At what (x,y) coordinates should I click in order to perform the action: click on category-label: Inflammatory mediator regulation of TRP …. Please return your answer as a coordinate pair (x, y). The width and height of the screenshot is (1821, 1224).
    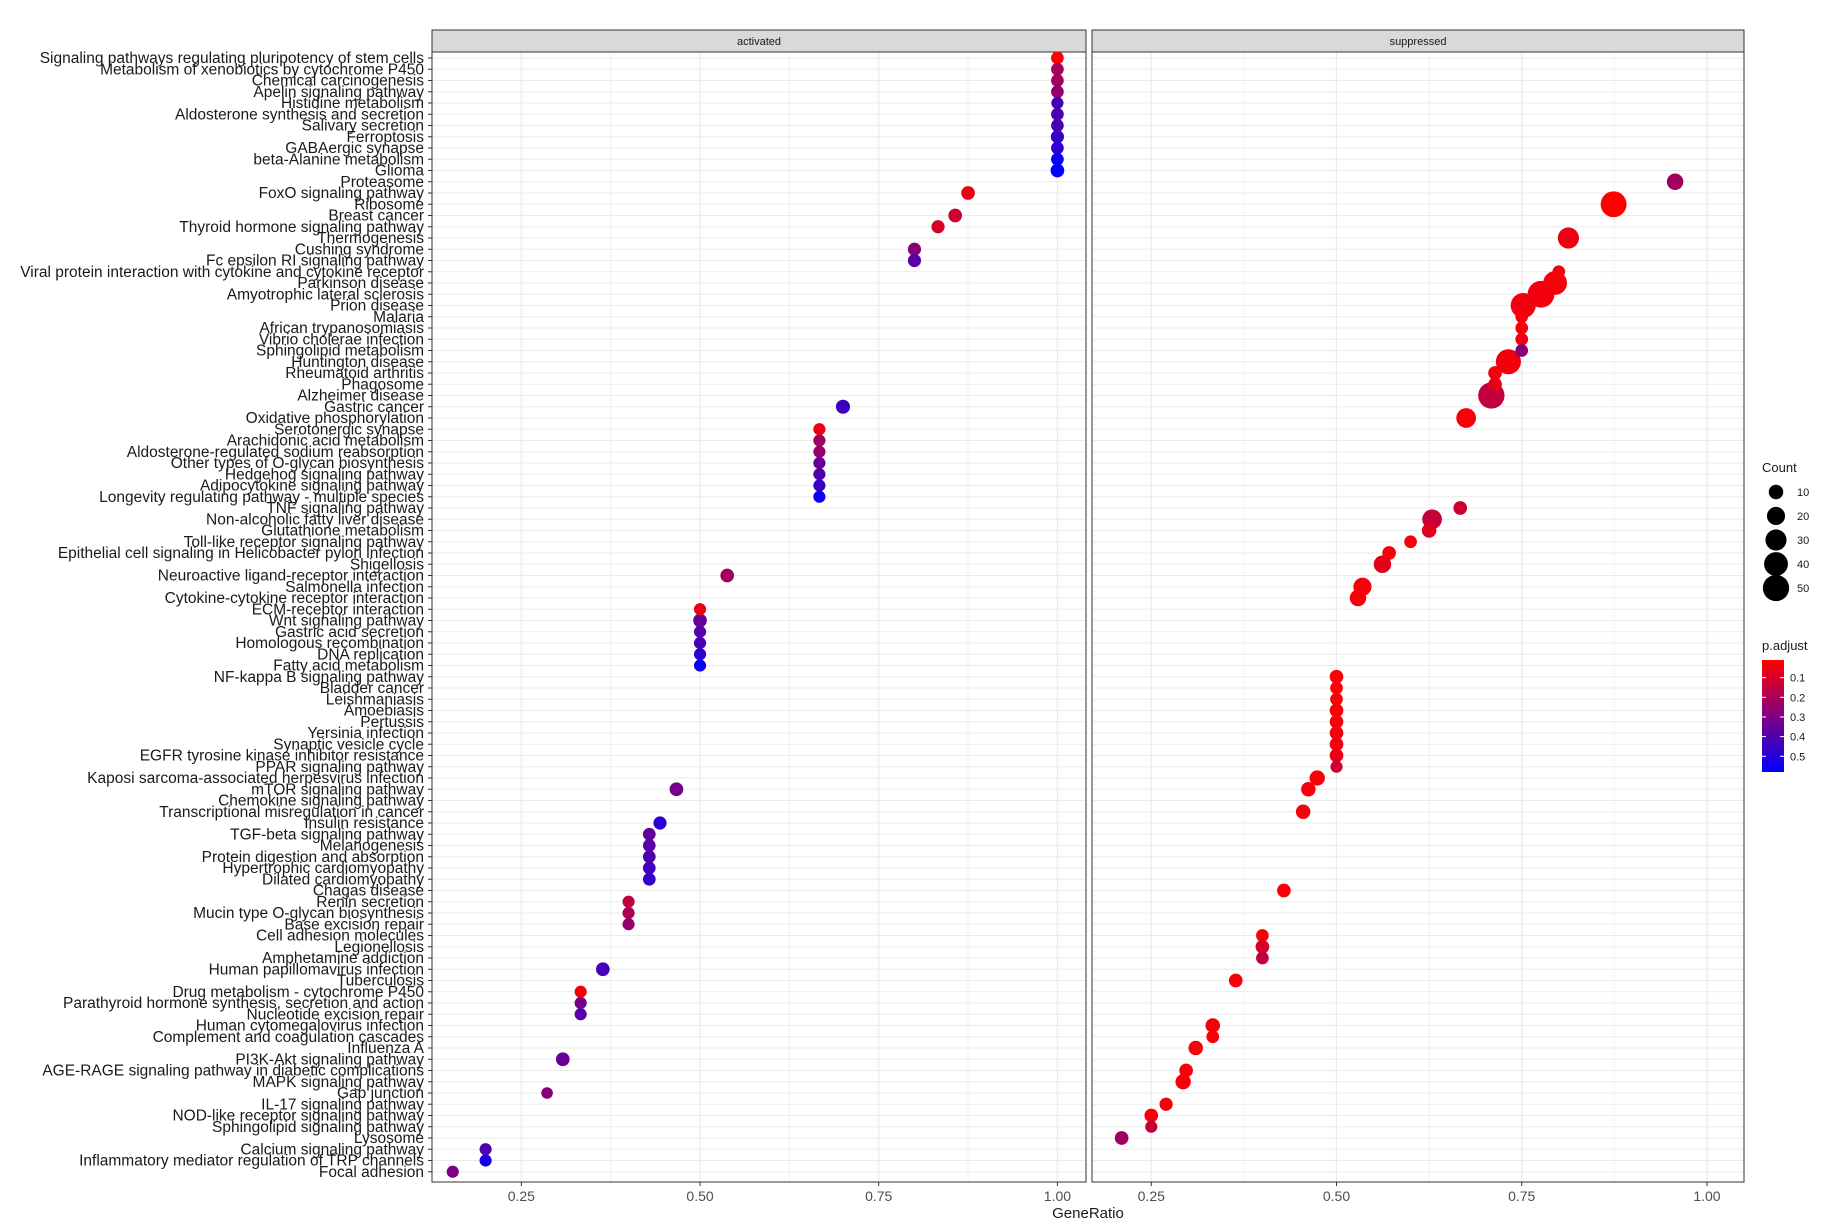
    Looking at the image, I should click on (251, 1161).